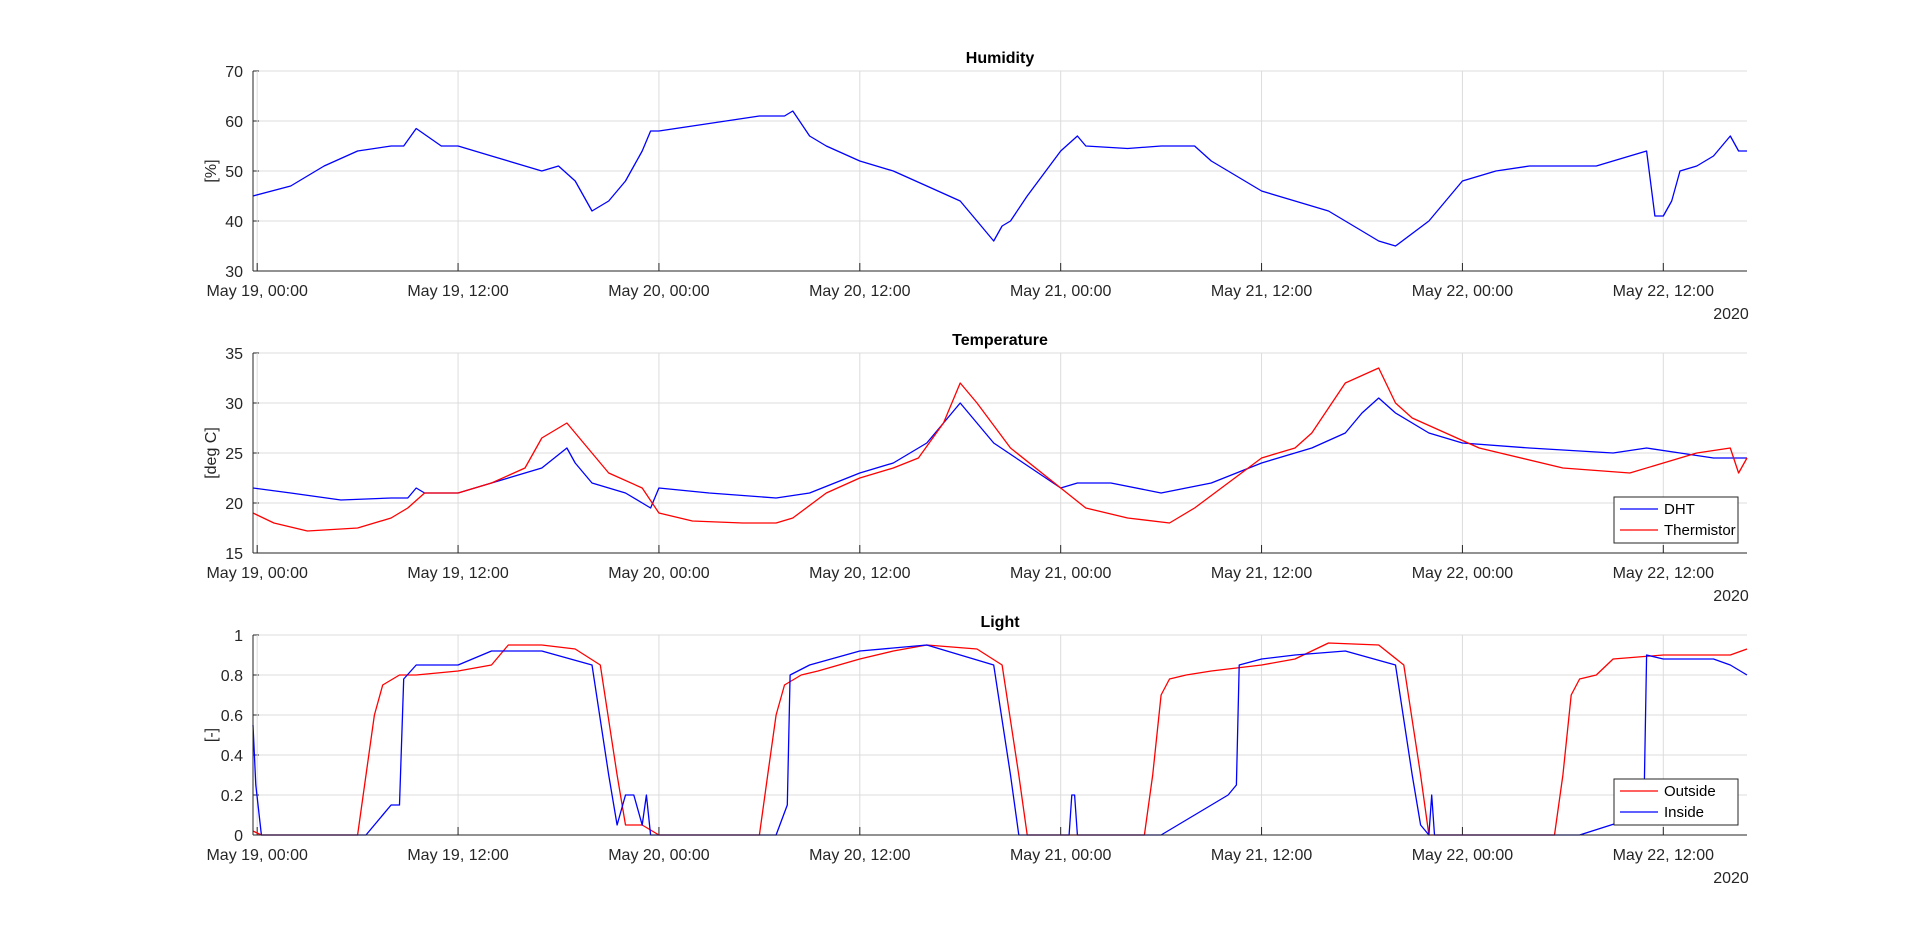  Describe the element at coordinates (1000, 622) in the screenshot. I see `chart-title: Light` at that location.